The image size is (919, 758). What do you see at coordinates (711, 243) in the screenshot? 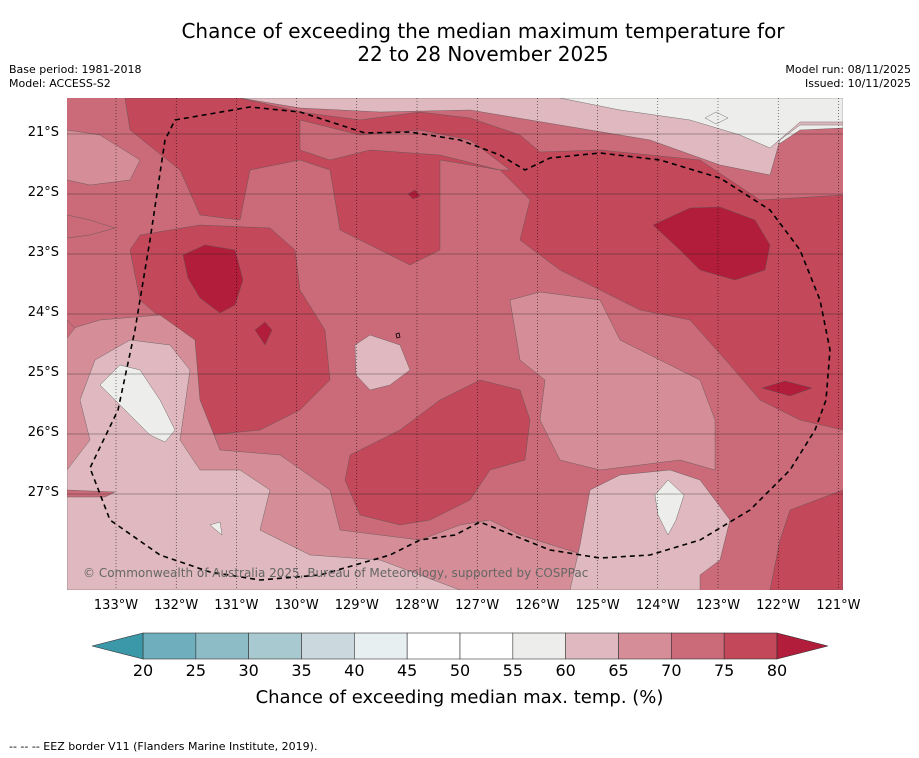
I see `contour-gt80-east` at bounding box center [711, 243].